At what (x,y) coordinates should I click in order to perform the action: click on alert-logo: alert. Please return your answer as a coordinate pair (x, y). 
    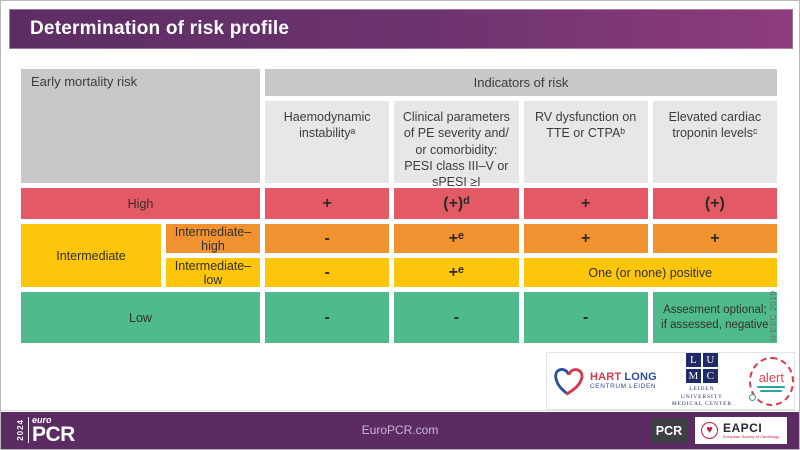
    Looking at the image, I should click on (771, 381).